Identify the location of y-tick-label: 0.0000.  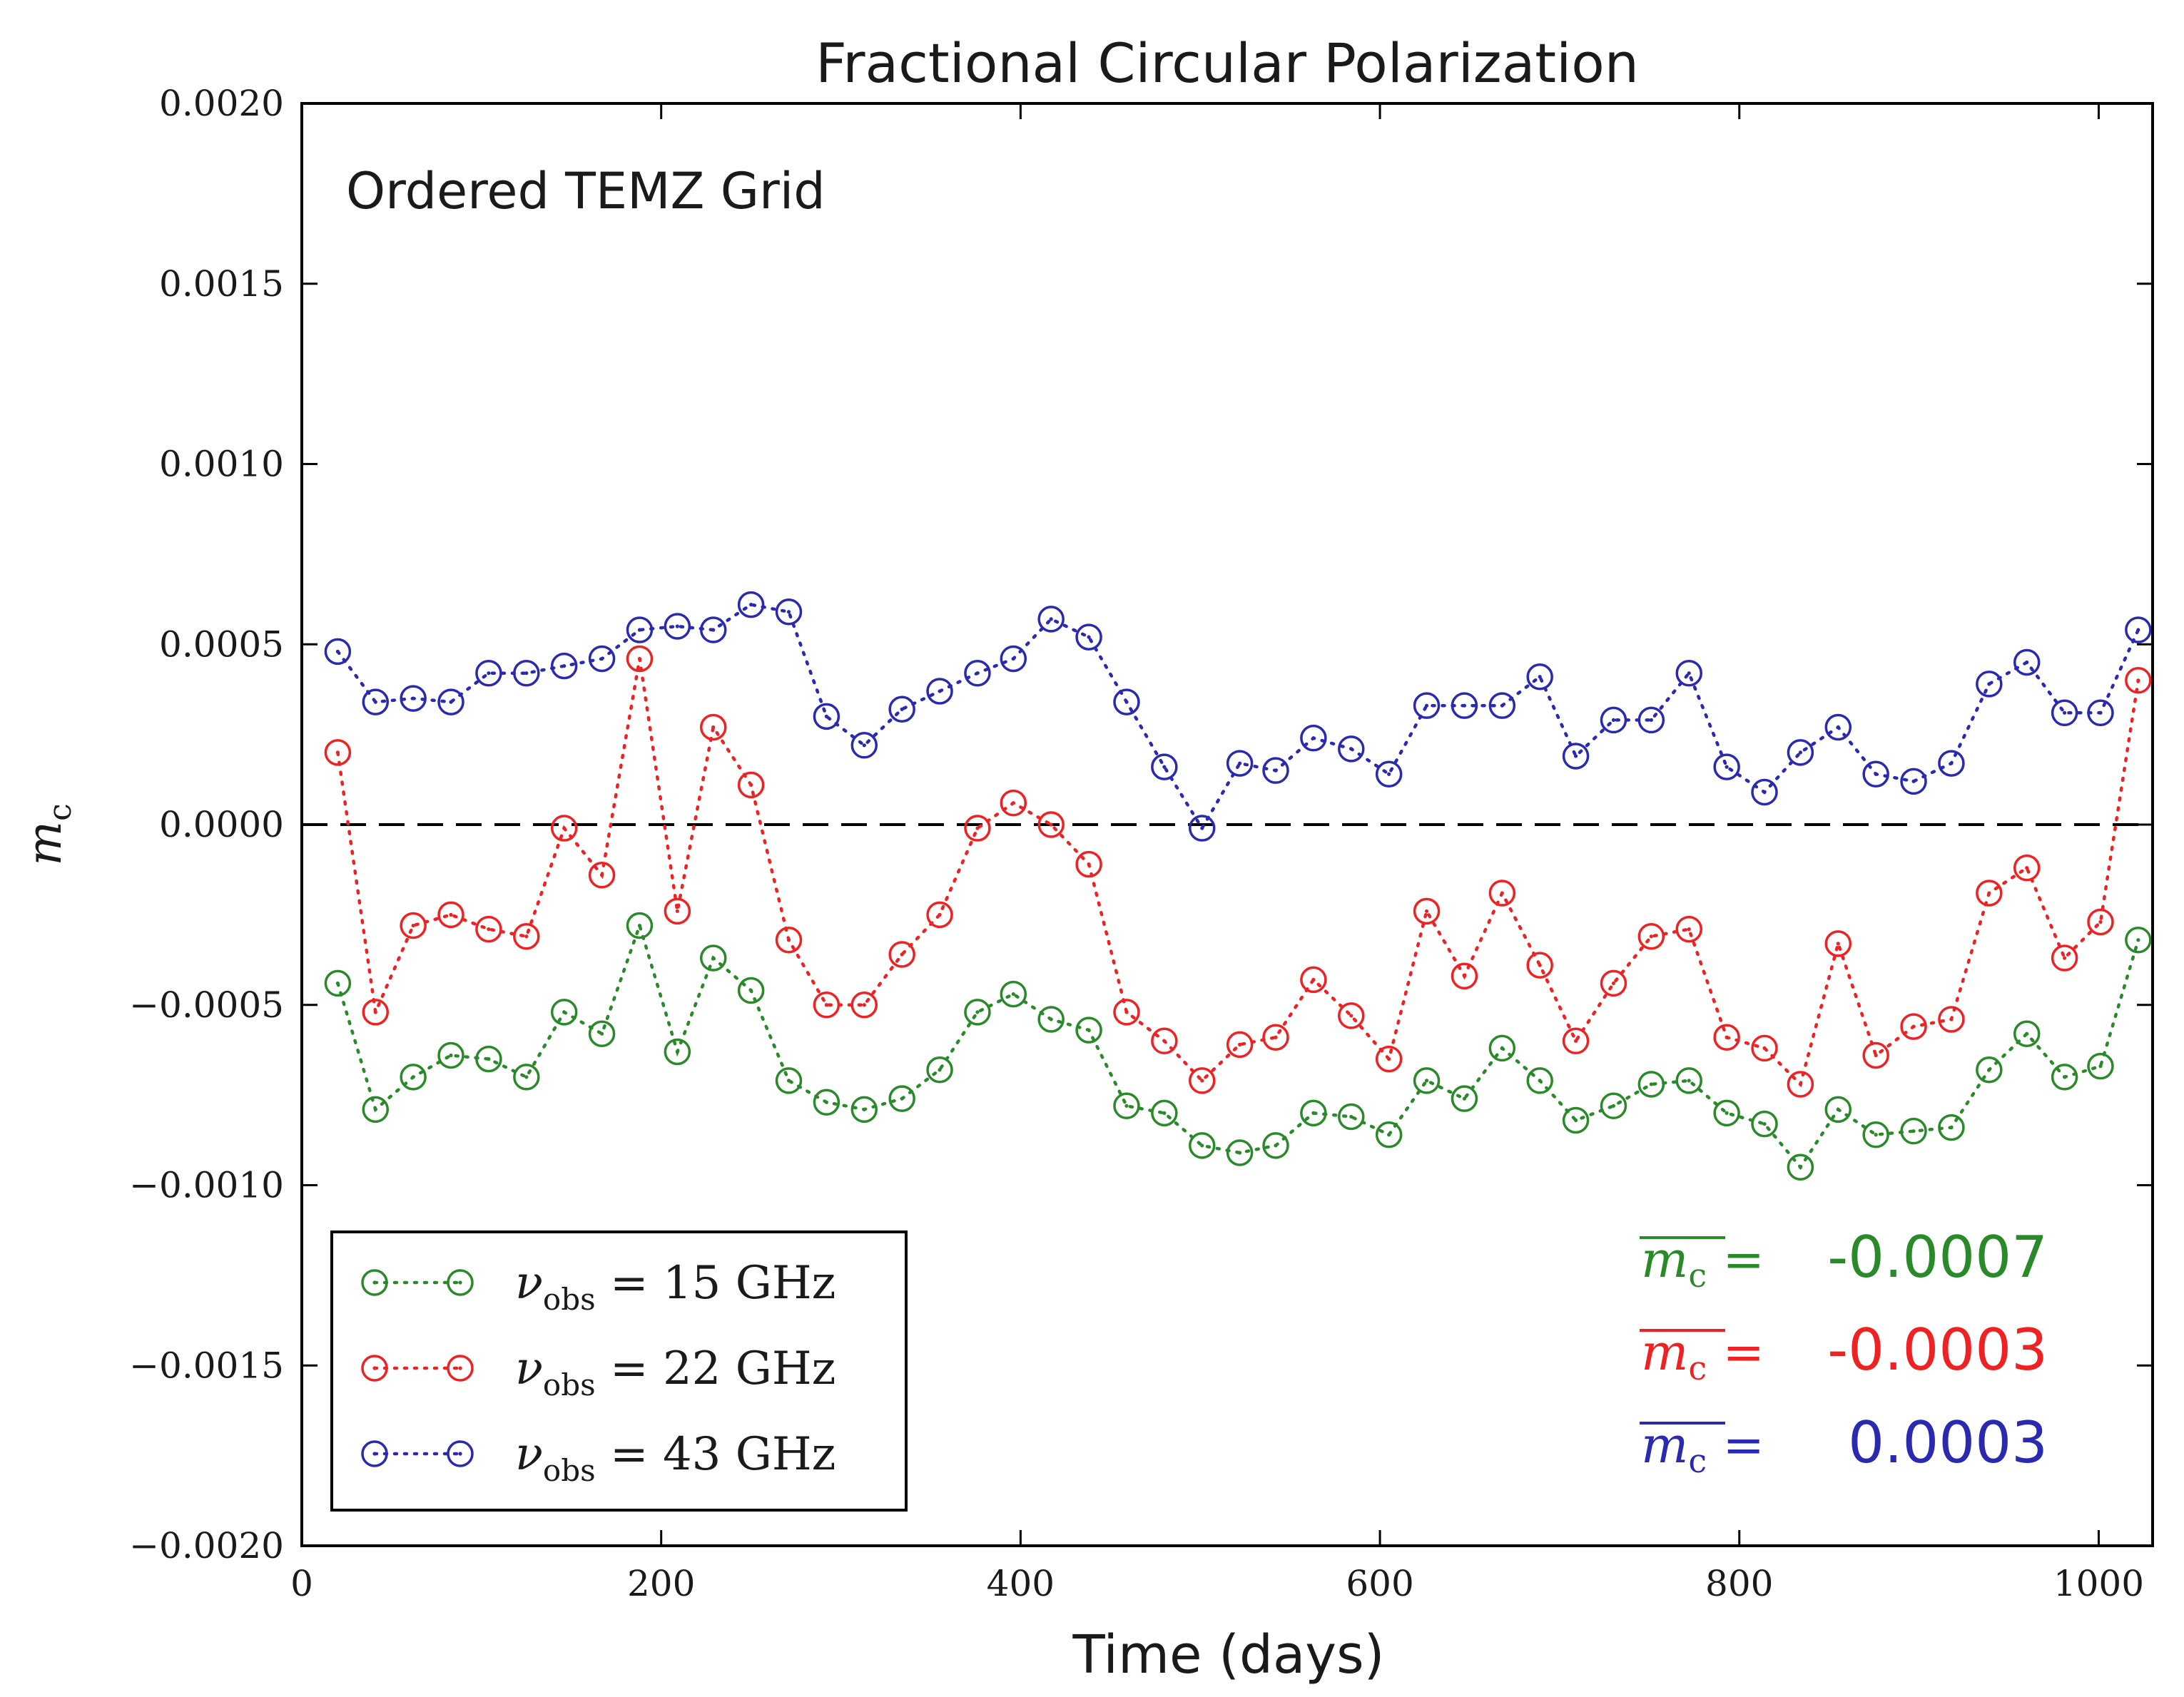
(221, 824).